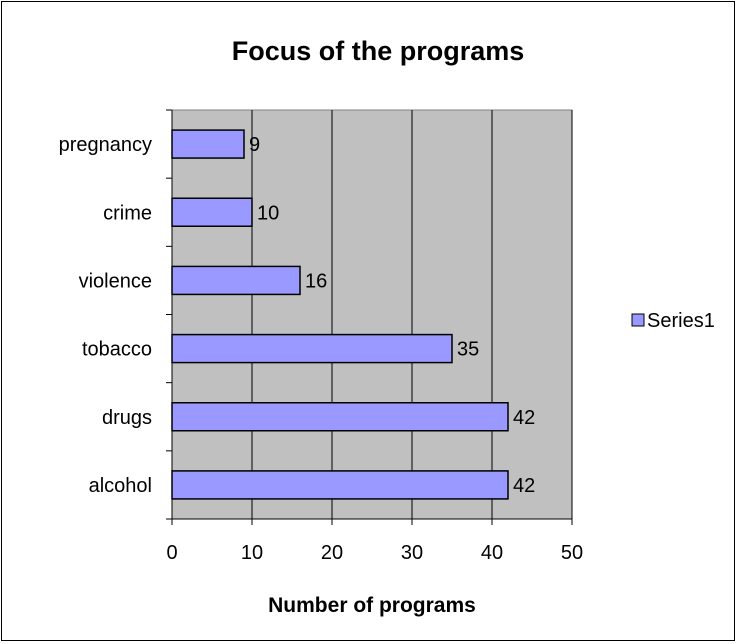 The image size is (738, 644). What do you see at coordinates (208, 144) in the screenshot?
I see `bar-pregnancy` at bounding box center [208, 144].